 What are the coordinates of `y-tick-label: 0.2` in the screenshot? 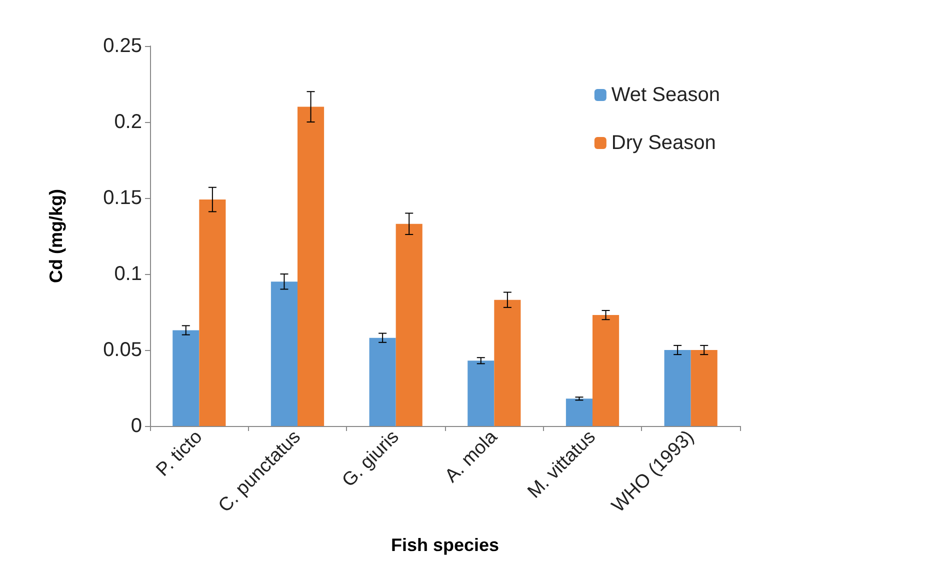 It's located at (128, 122).